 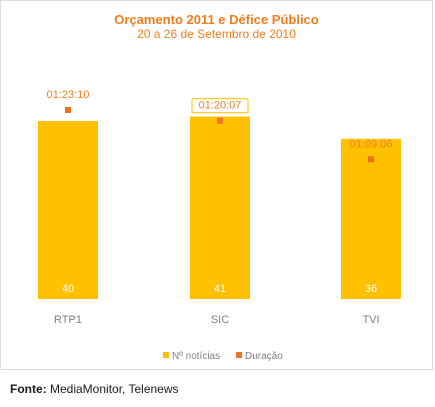 I want to click on bar-value-label: 40, so click(x=68, y=289).